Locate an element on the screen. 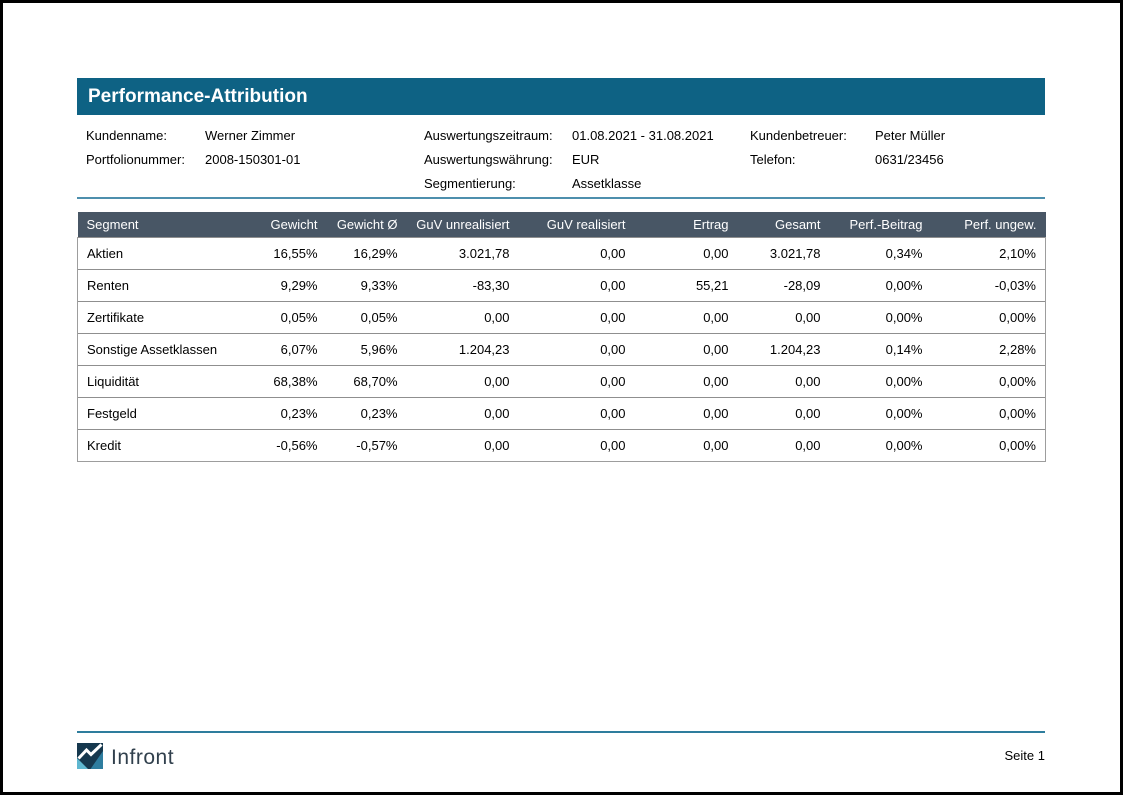 The image size is (1123, 795). value-cell: -28,09 is located at coordinates (783, 285).